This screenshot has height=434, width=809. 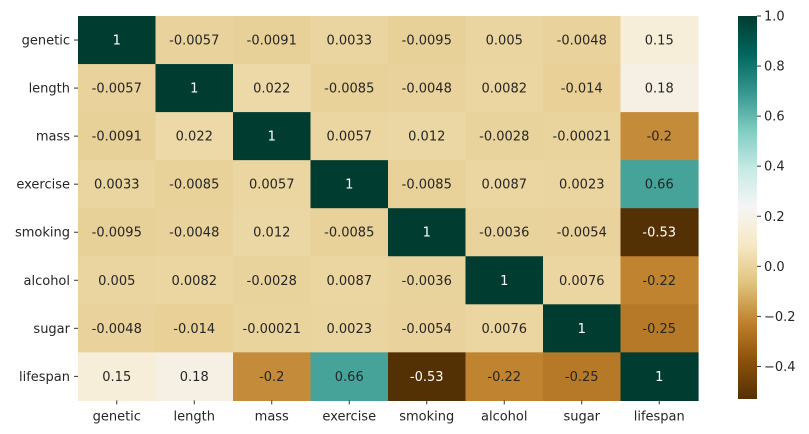 What do you see at coordinates (44, 377) in the screenshot?
I see `y-tick-label: lifespan` at bounding box center [44, 377].